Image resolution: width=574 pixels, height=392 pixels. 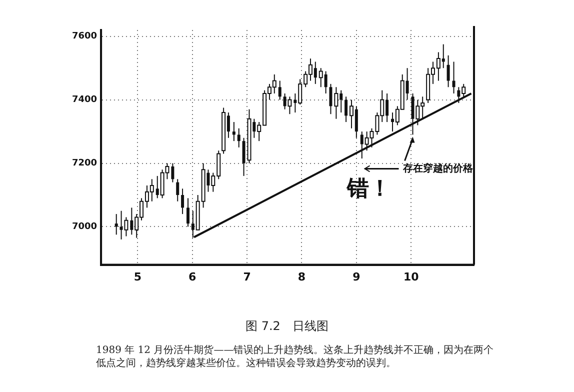 I want to click on x-tick-label: 10, so click(x=411, y=277).